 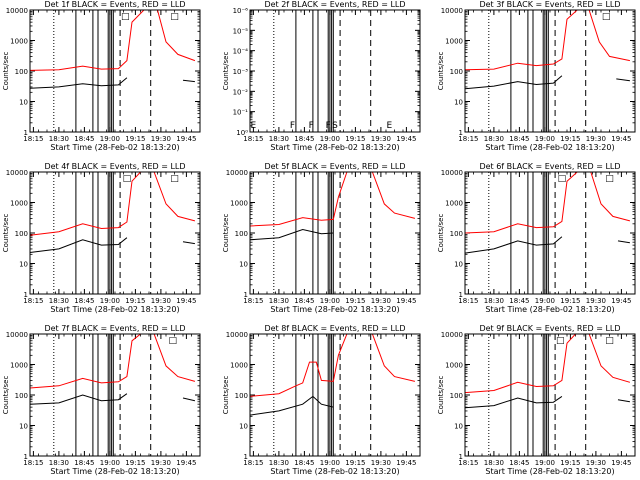 What do you see at coordinates (390, 126) in the screenshot?
I see `panel-annotation: E` at bounding box center [390, 126].